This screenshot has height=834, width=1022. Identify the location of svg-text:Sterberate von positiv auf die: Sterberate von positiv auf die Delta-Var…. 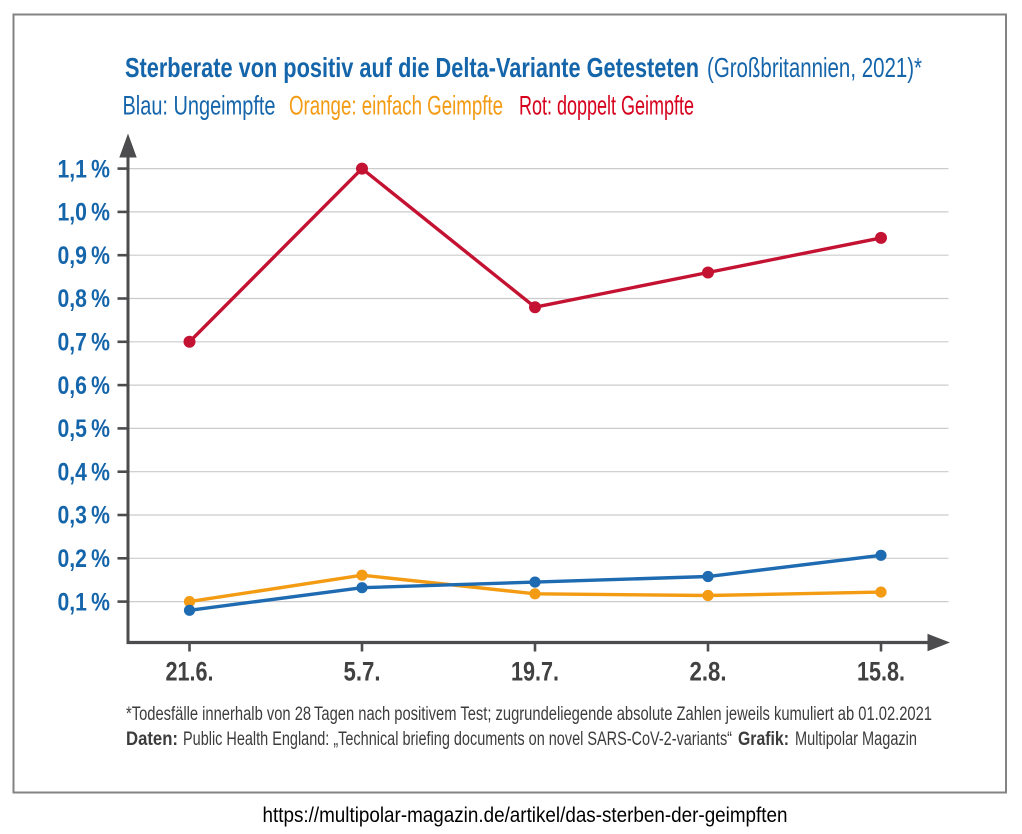
(412, 67).